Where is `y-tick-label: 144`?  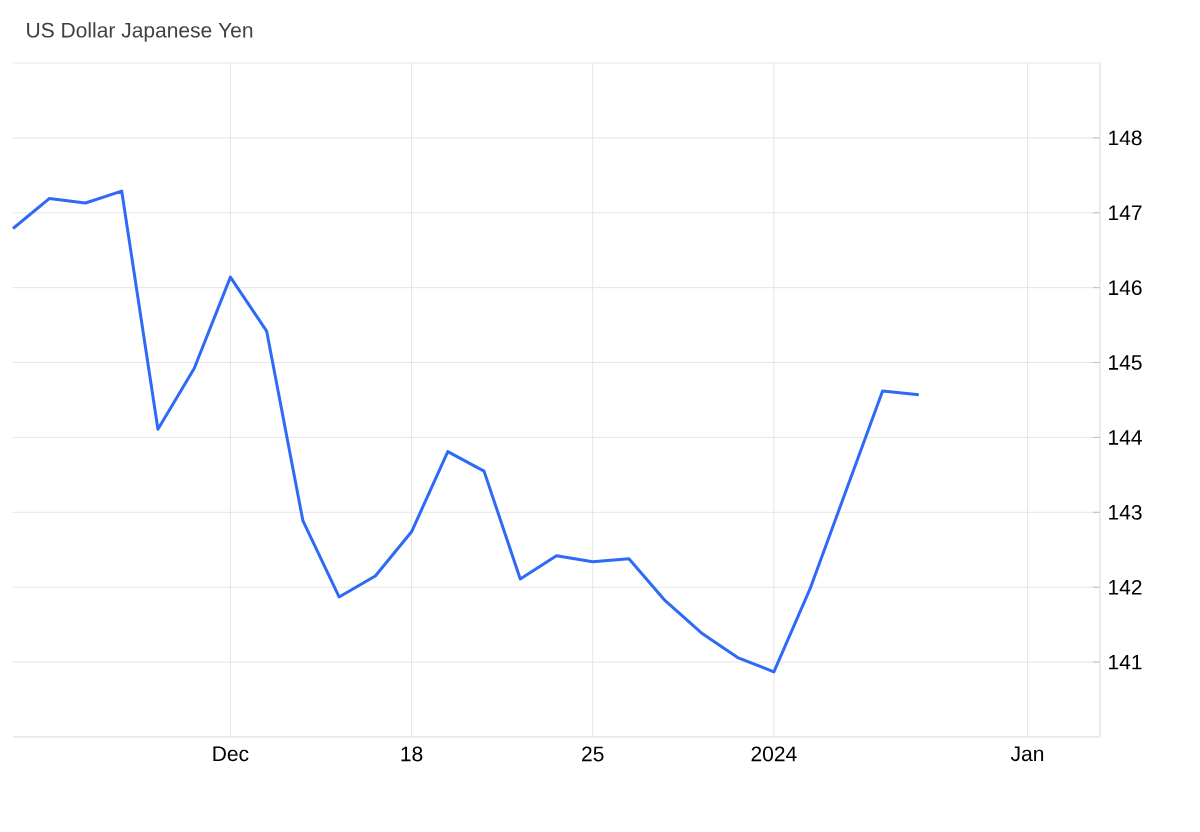
y-tick-label: 144 is located at coordinates (1125, 437).